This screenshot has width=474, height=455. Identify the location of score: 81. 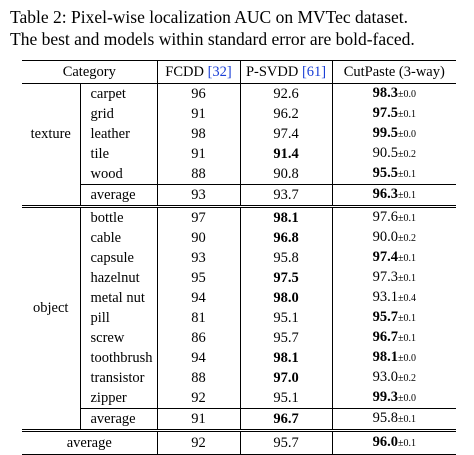
(198, 318).